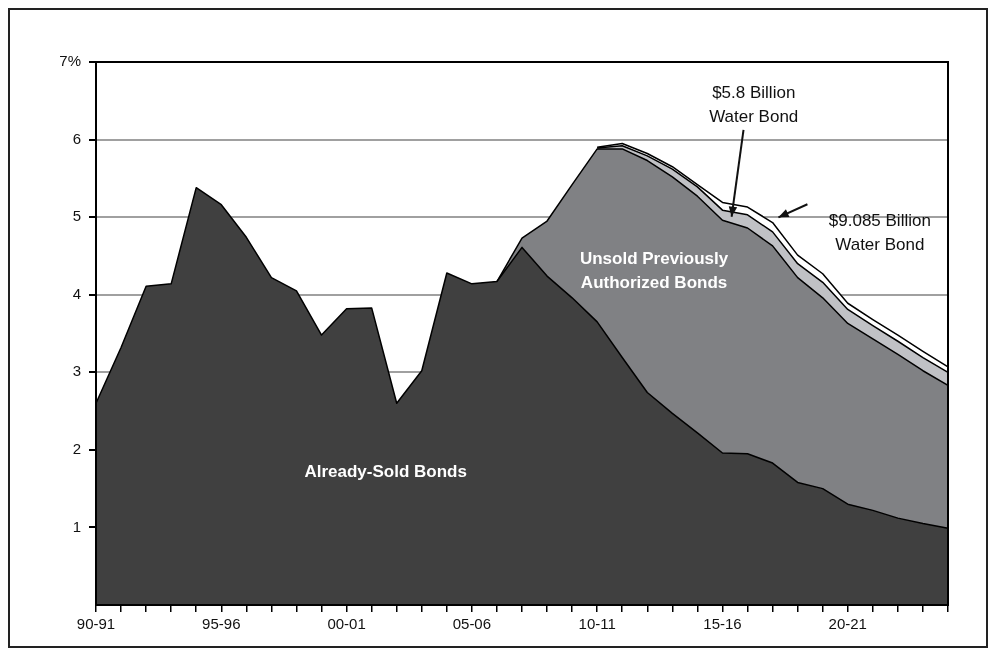 This screenshot has width=1002, height=660. I want to click on series-label: Unsold Previously Authorized Bonds, so click(654, 270).